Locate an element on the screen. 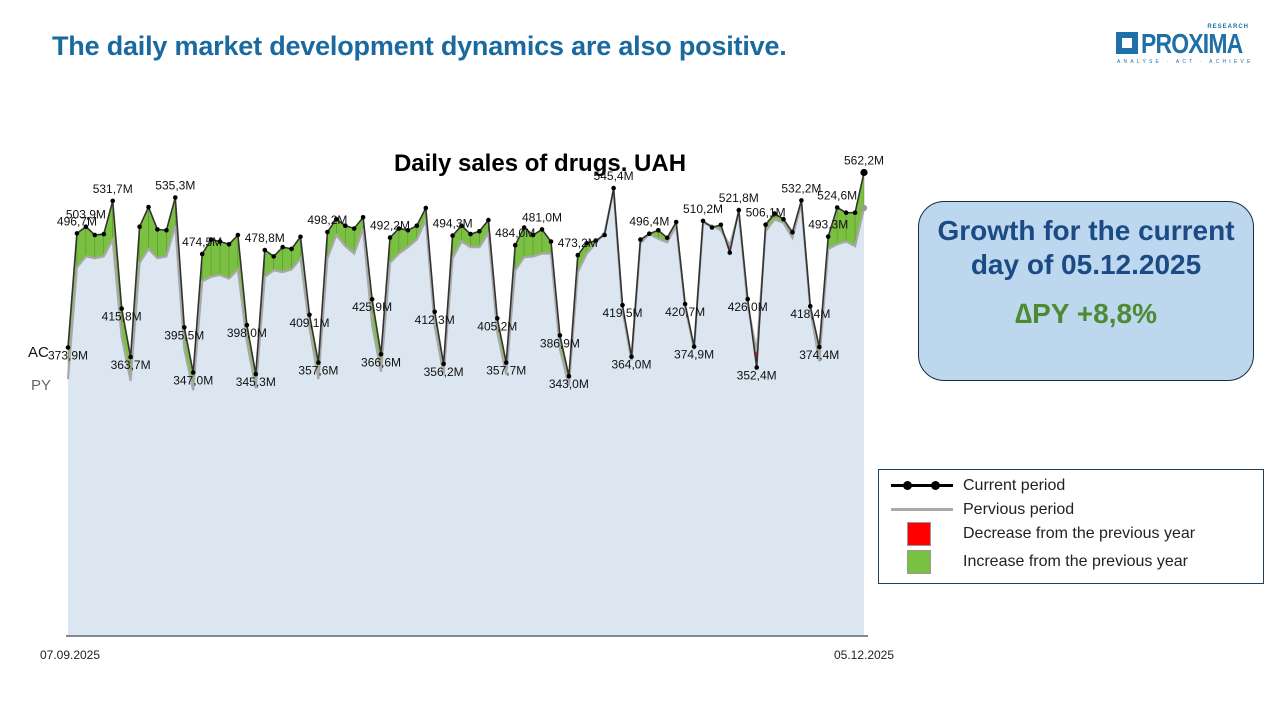  growth-value: ∆PY +8,8% is located at coordinates (1086, 313).